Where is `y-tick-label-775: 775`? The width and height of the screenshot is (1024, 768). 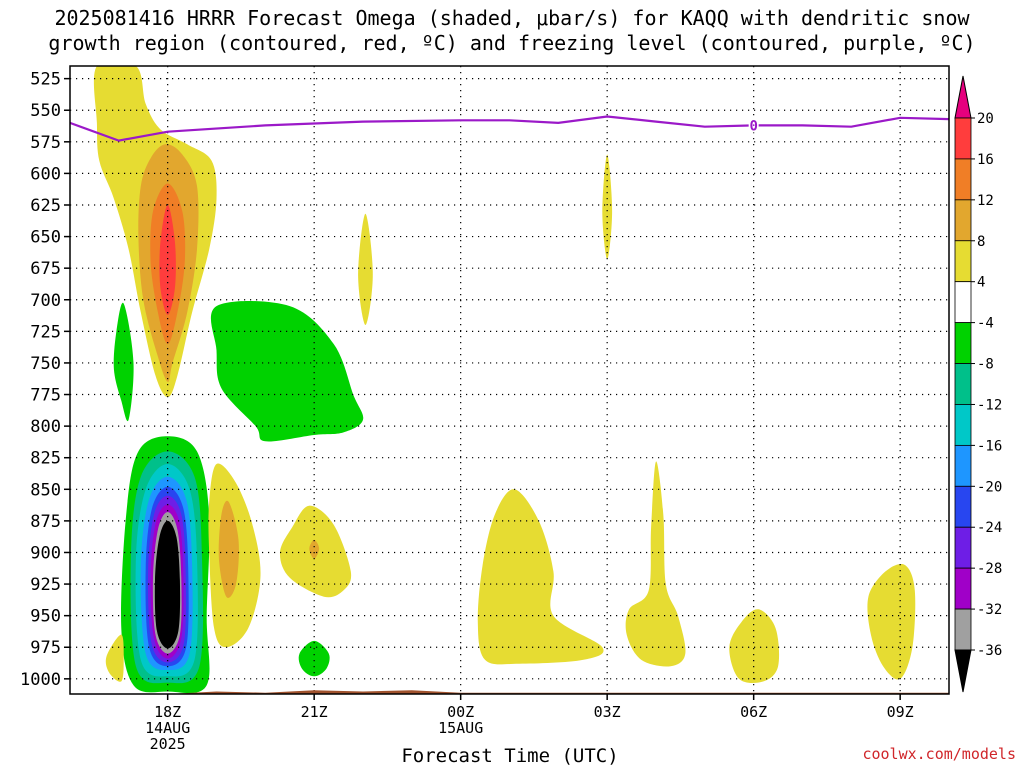
y-tick-label-775: 775 is located at coordinates (45, 396).